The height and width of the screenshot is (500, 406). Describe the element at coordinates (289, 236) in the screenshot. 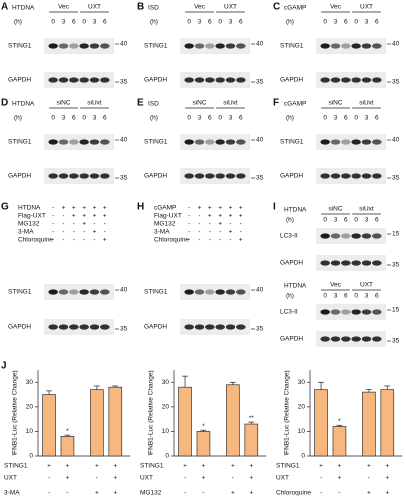

I see `blot-label: LC3-II` at that location.